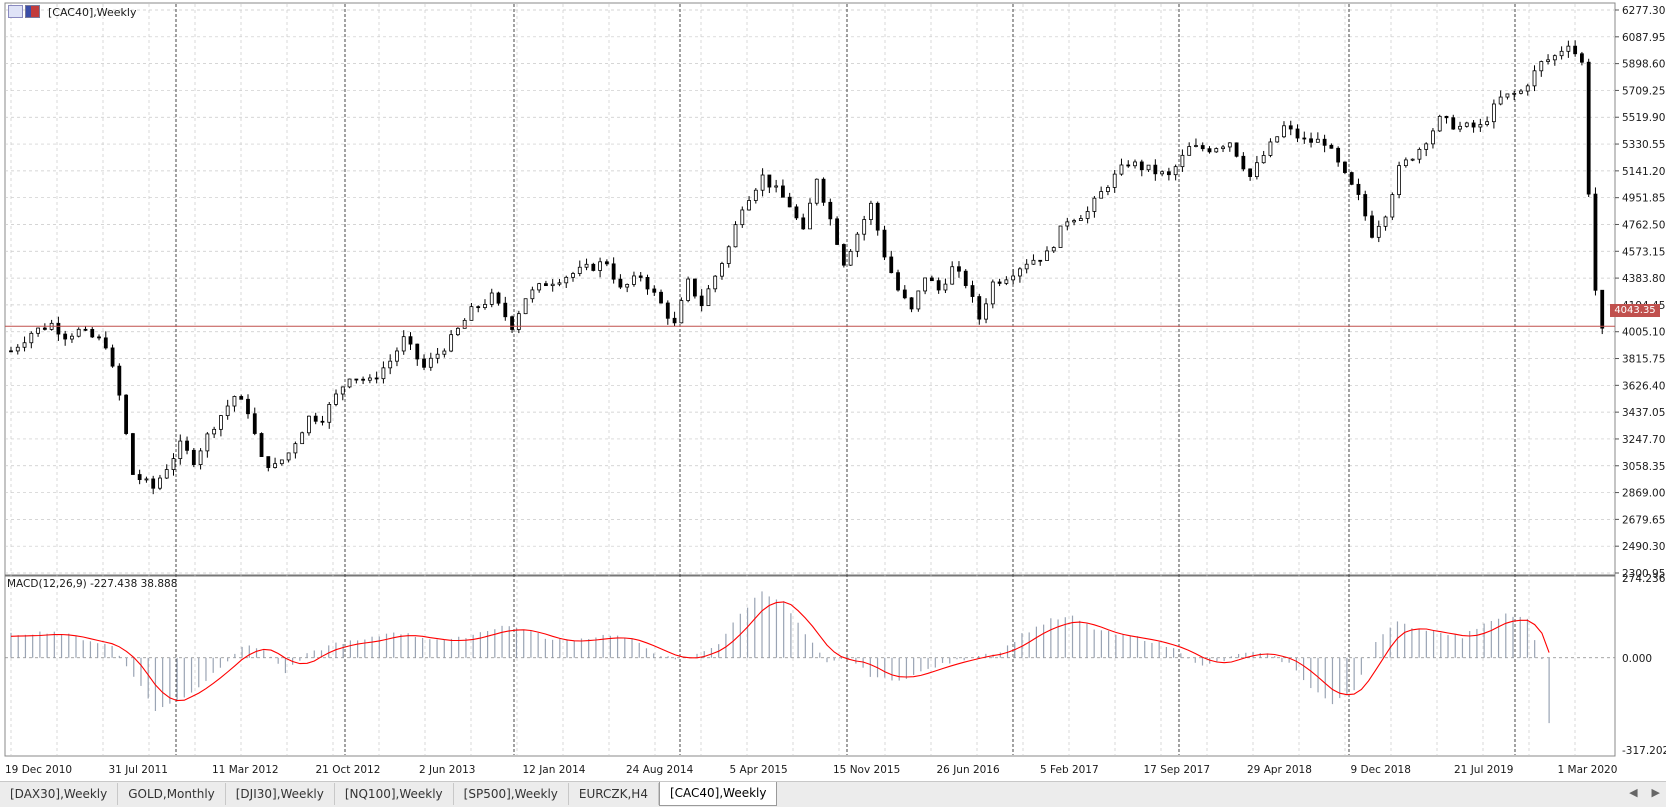  Describe the element at coordinates (968, 770) in the screenshot. I see `x-tick-label: 26 Jun 2016` at that location.